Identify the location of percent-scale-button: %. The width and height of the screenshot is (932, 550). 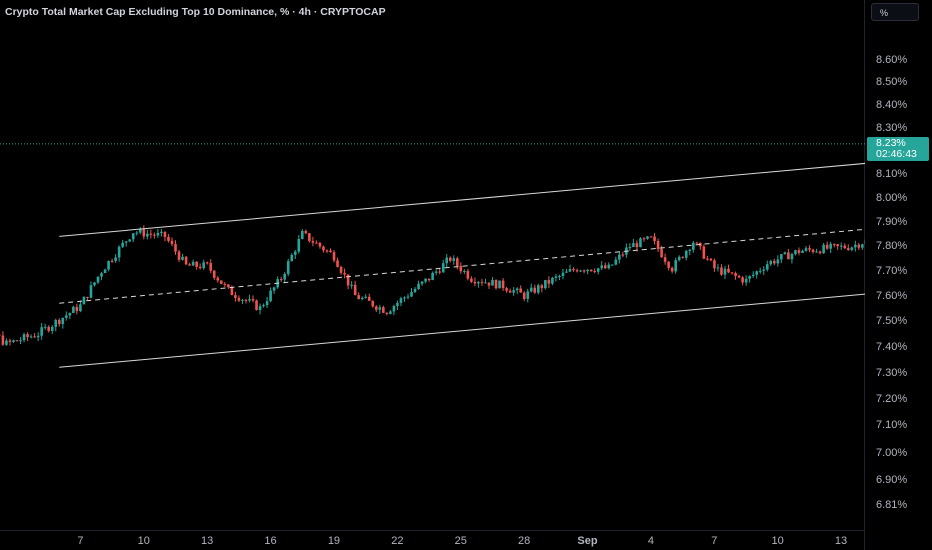
(895, 12).